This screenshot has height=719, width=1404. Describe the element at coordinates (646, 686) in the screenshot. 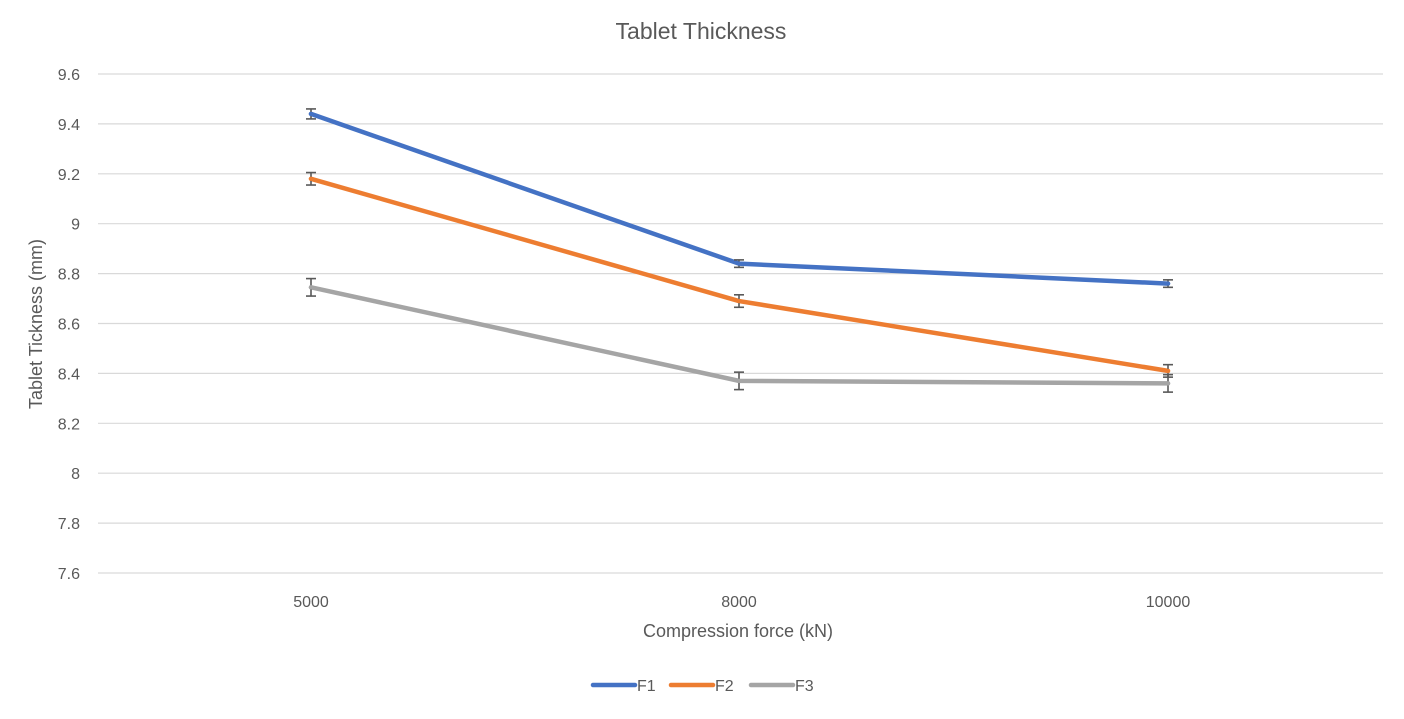

I see `legend-label: F1` at that location.